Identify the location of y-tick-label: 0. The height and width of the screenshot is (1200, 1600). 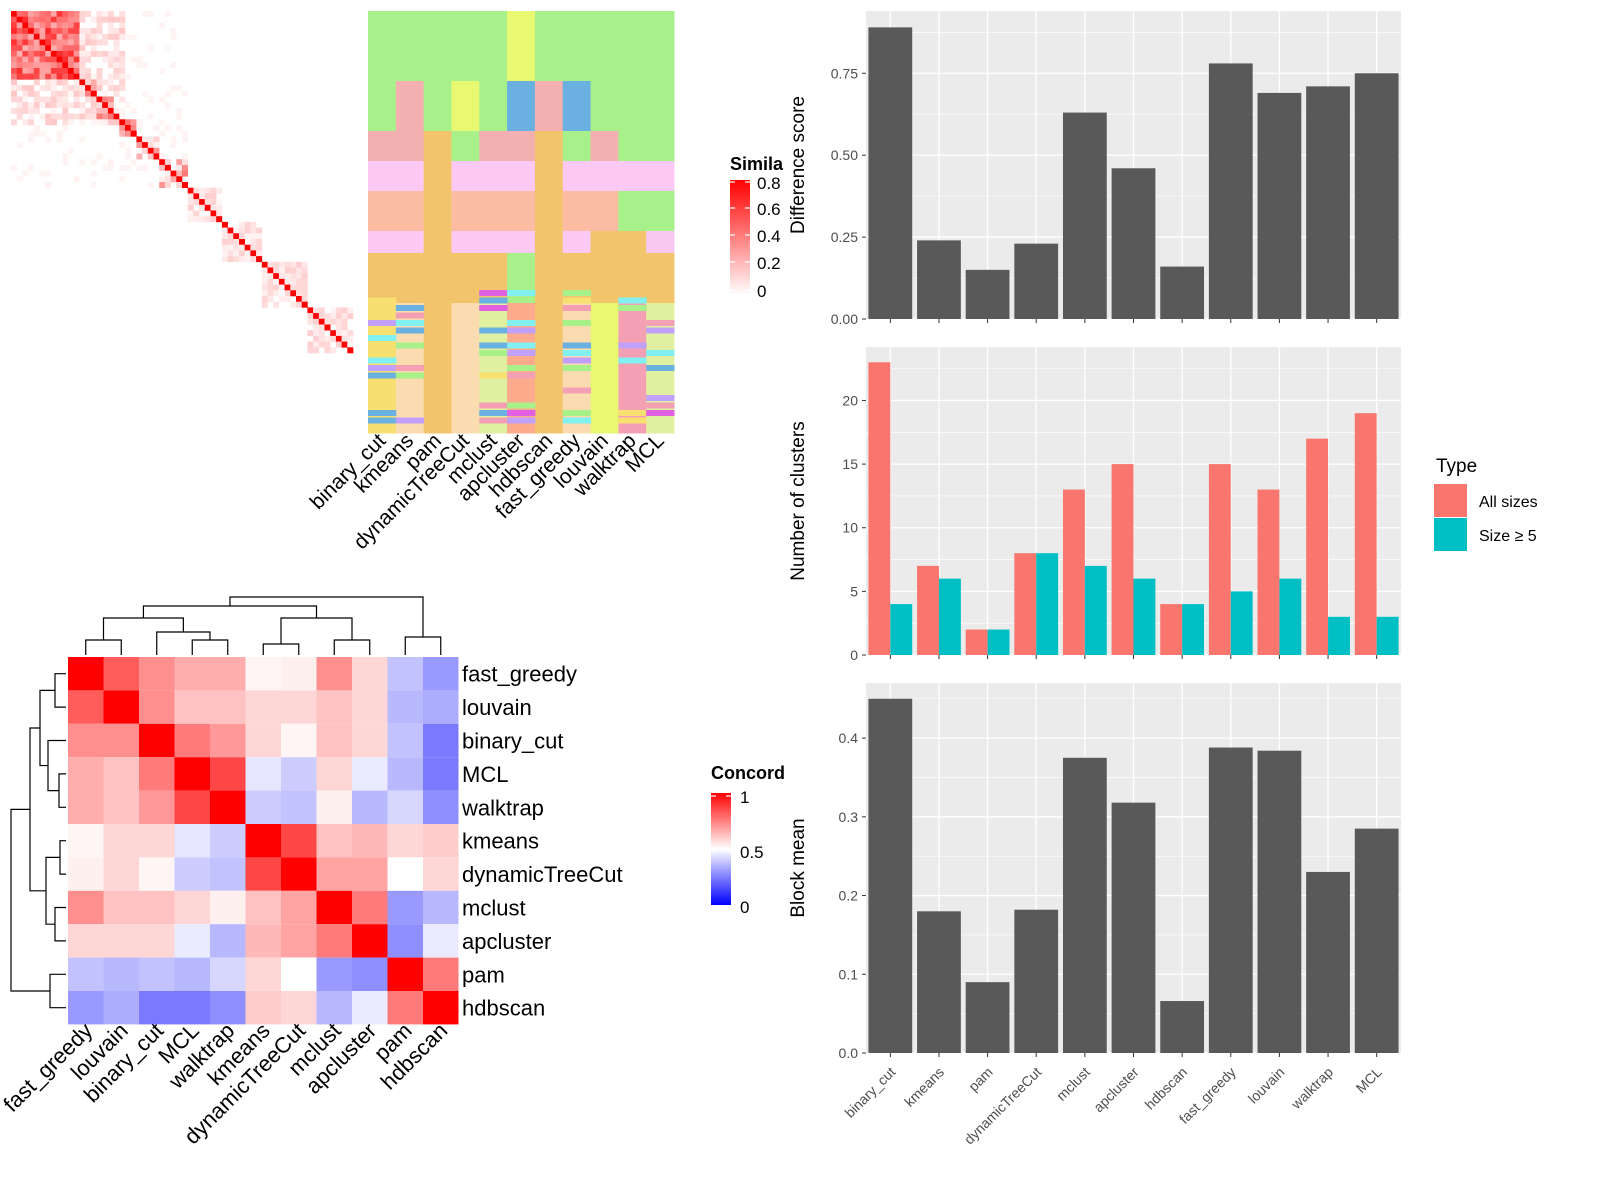
(854, 655).